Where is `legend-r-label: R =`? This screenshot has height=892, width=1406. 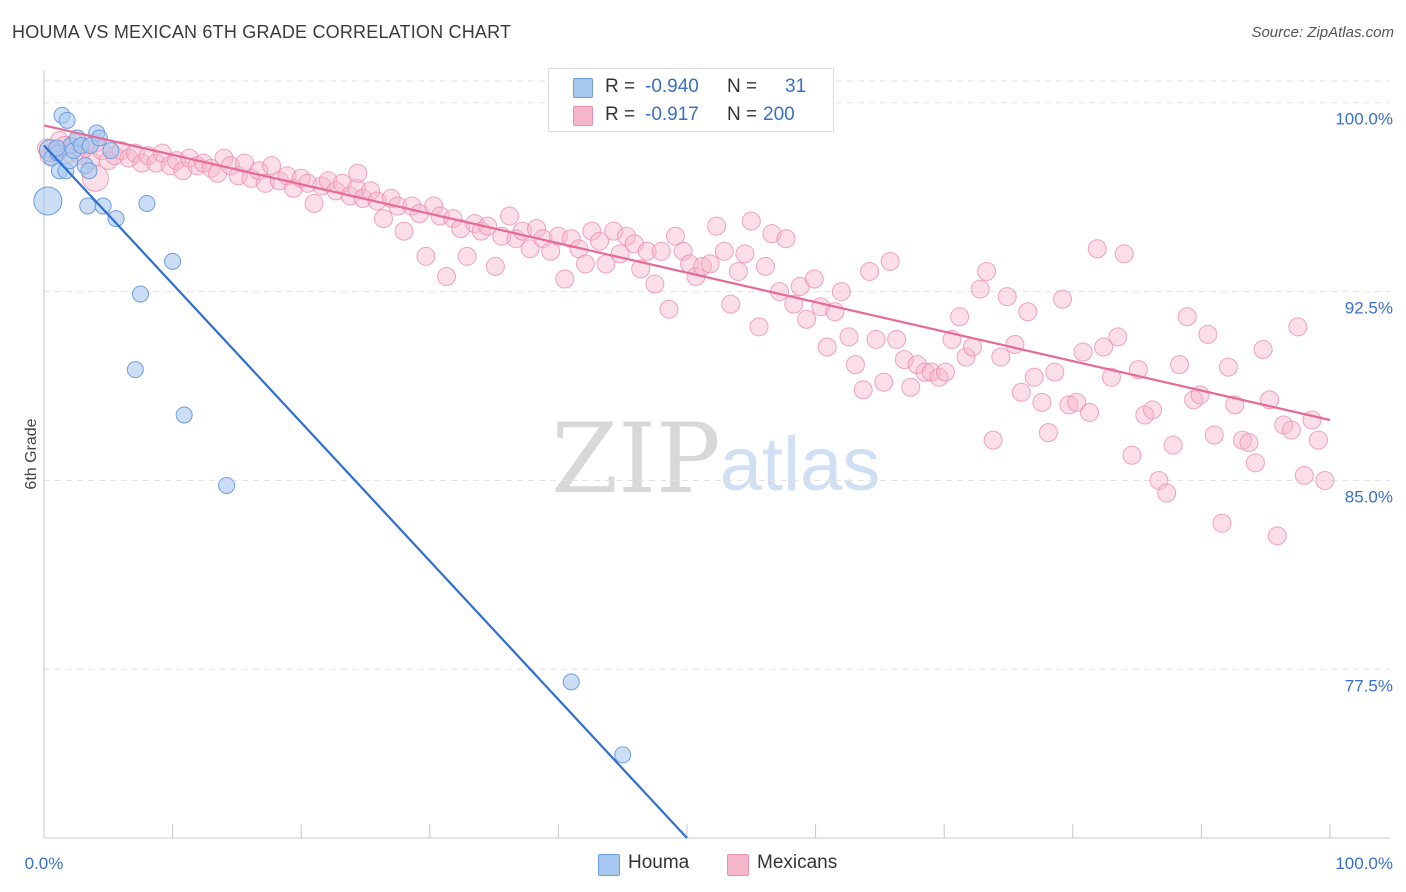 legend-r-label: R = is located at coordinates (620, 114).